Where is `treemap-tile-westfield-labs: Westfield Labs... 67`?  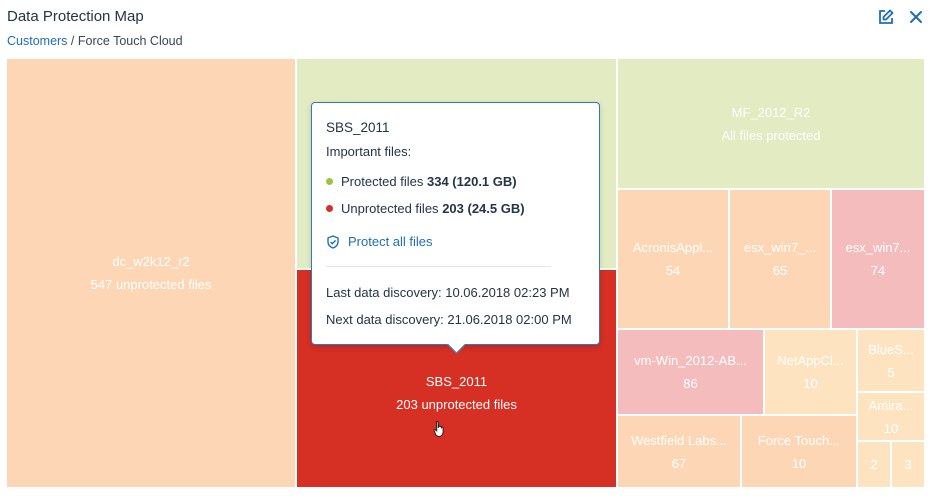
treemap-tile-westfield-labs: Westfield Labs... 67 is located at coordinates (679, 451).